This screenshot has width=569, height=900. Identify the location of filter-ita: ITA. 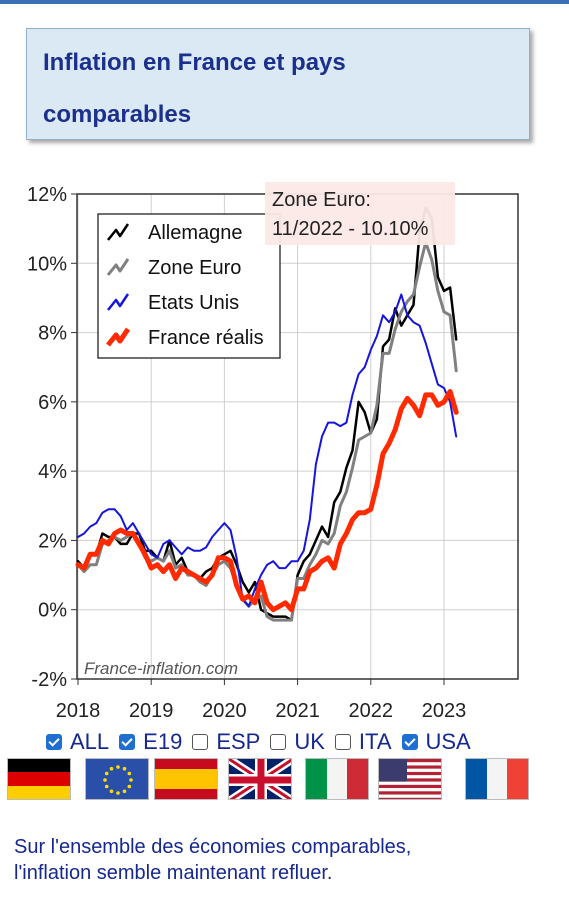
(363, 742).